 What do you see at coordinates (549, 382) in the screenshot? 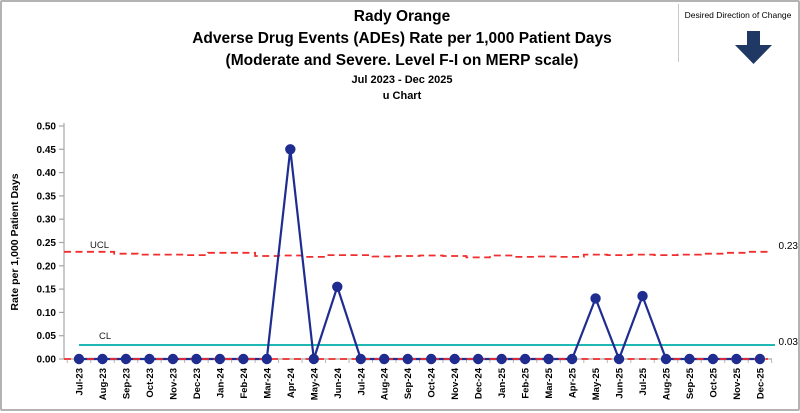
I see `x-tick-label: Mar-25` at bounding box center [549, 382].